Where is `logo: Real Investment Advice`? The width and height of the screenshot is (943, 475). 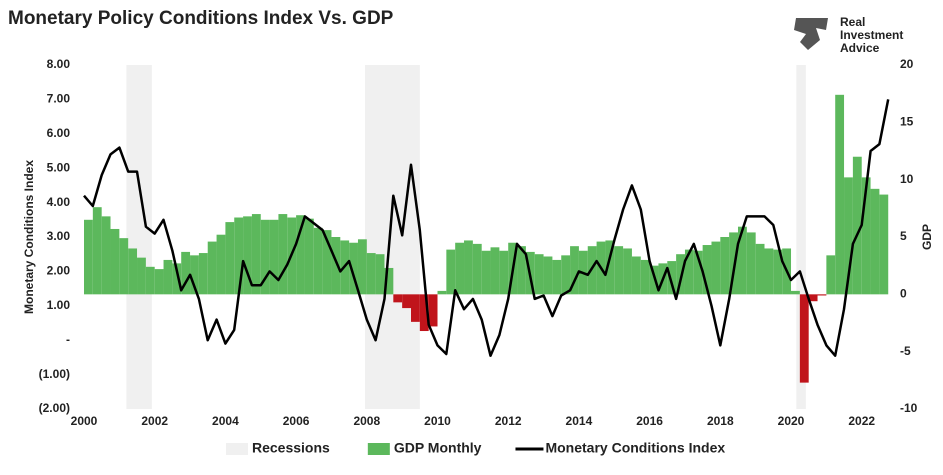 logo: Real Investment Advice is located at coordinates (848, 35).